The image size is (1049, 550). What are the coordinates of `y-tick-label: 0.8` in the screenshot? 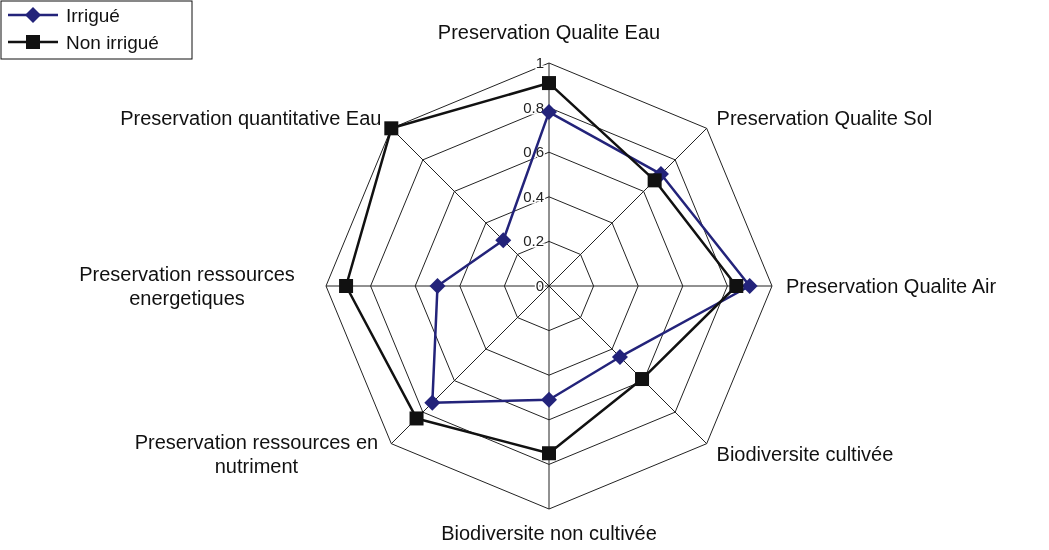 It's located at (533, 107).